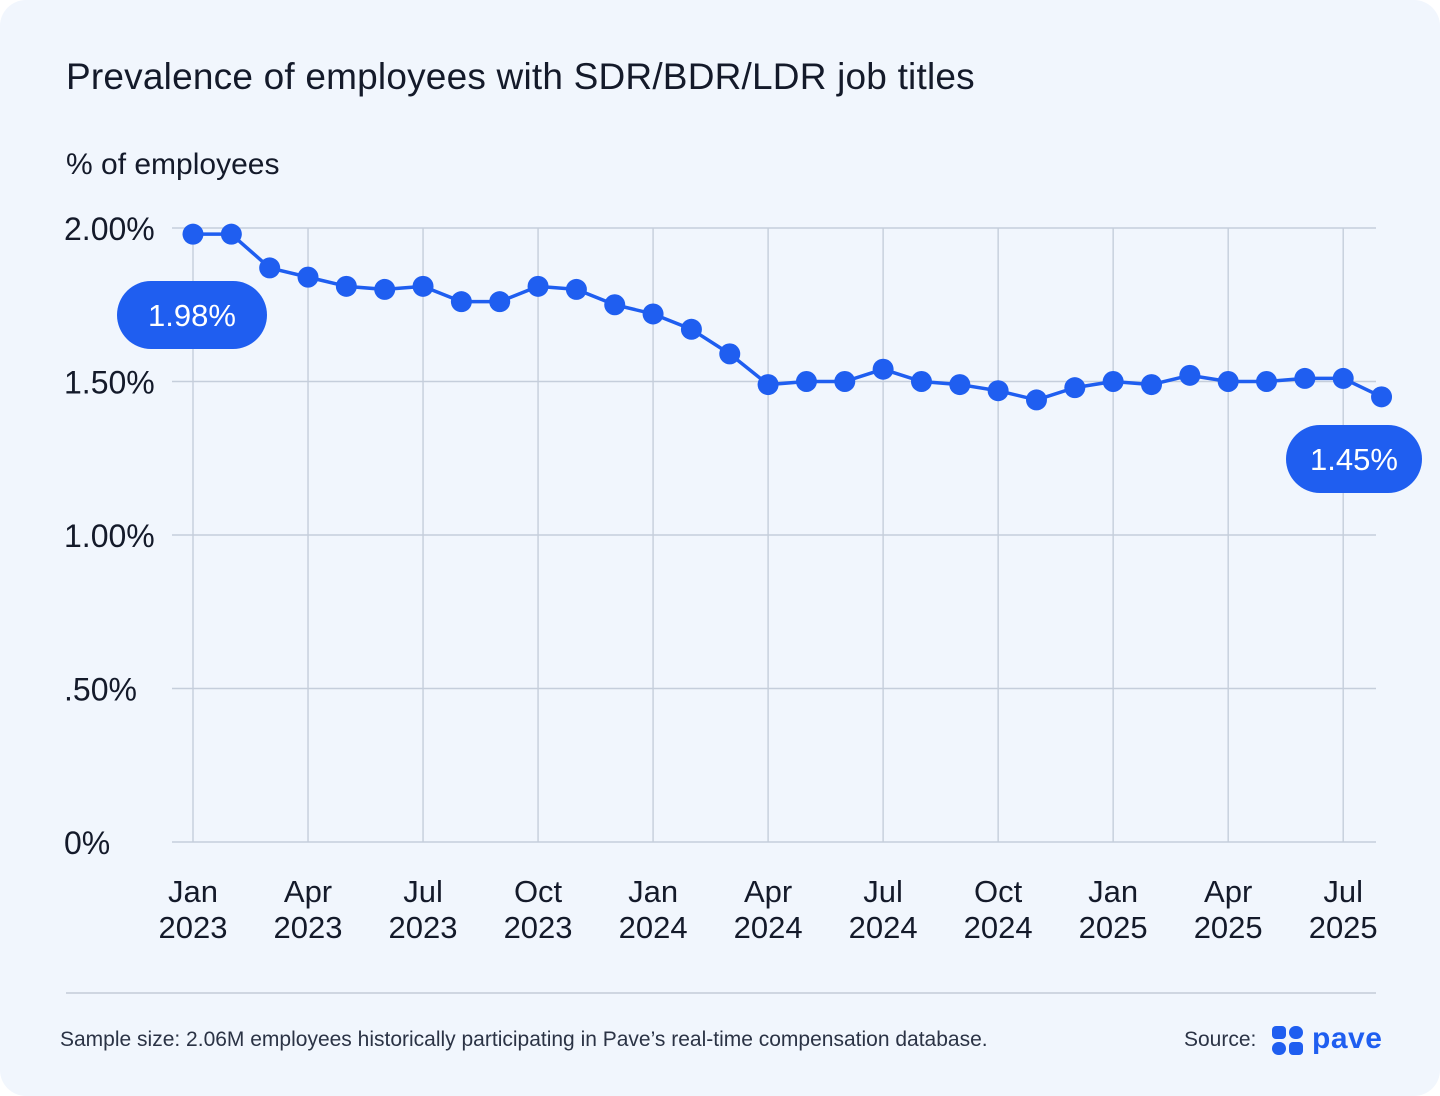 This screenshot has height=1096, width=1440. What do you see at coordinates (173, 164) in the screenshot?
I see `y-axis-label: % of employees` at bounding box center [173, 164].